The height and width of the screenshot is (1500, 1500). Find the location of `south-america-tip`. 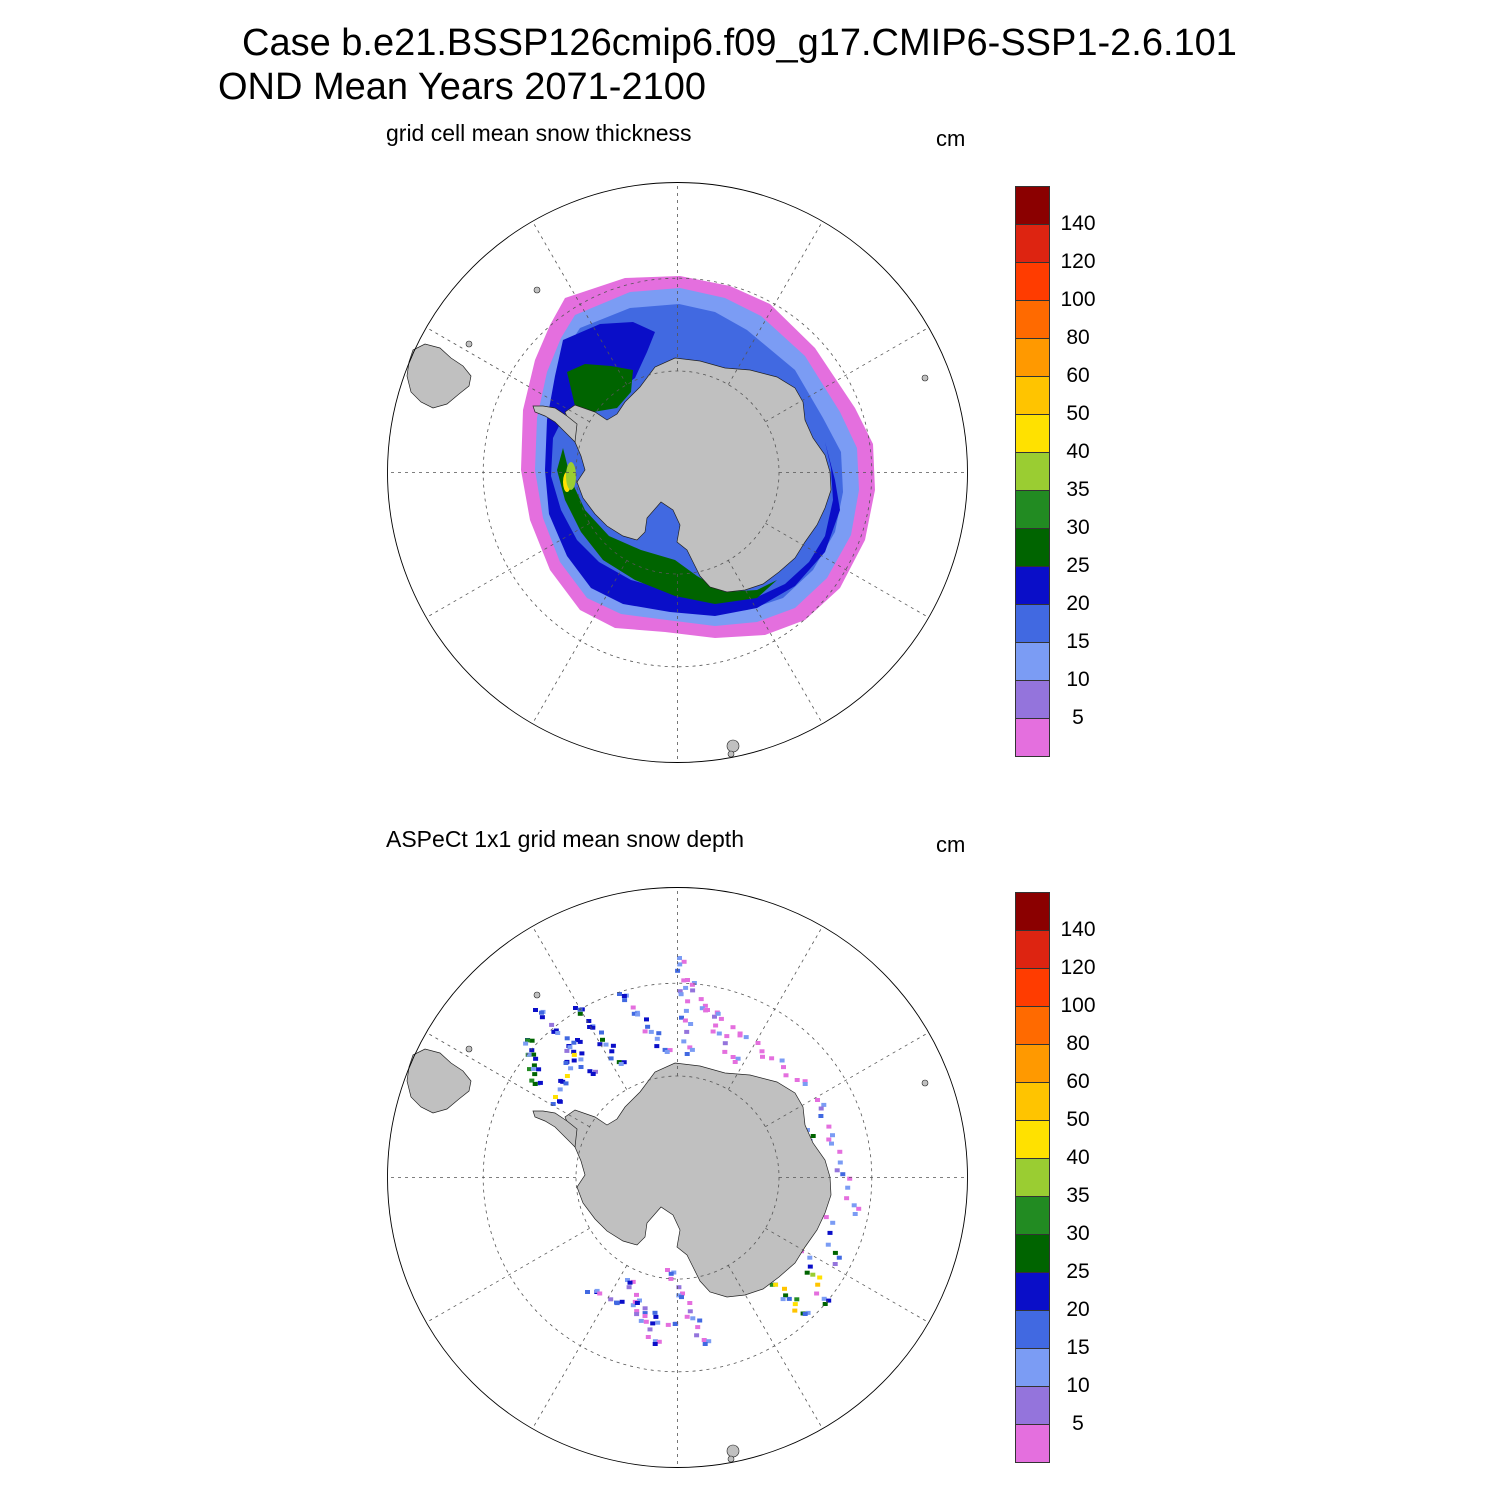

south-america-tip is located at coordinates (439, 1081).